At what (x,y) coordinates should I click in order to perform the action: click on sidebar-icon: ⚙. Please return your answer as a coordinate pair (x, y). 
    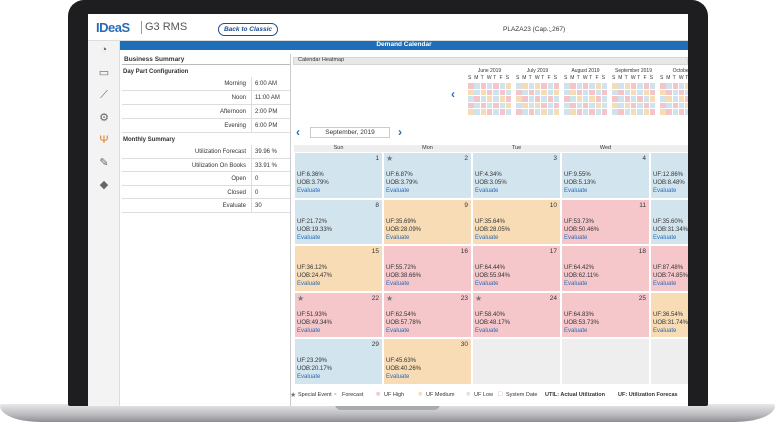
    Looking at the image, I should click on (104, 117).